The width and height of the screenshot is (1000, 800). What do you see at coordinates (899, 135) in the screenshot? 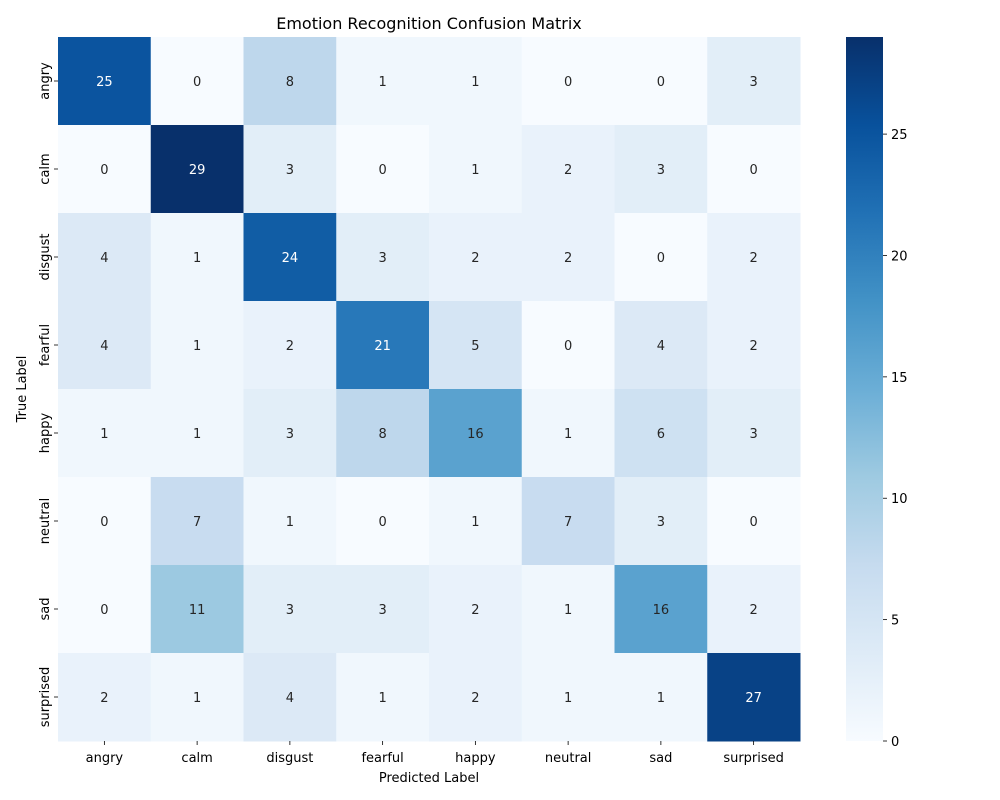
I see `colorbar-tick-label: 25` at bounding box center [899, 135].